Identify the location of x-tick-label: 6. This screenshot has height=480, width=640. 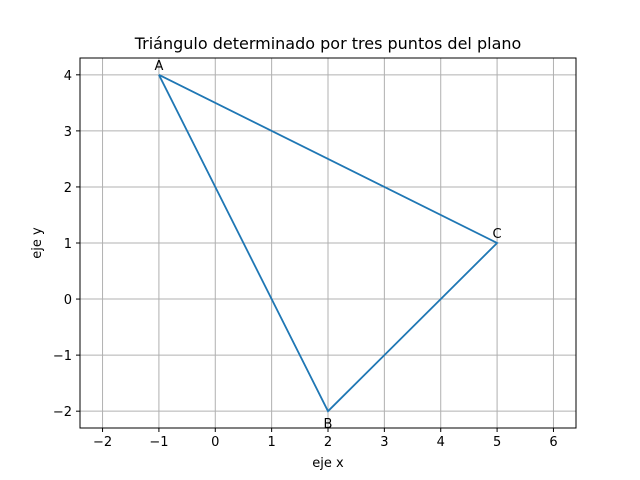
(553, 442).